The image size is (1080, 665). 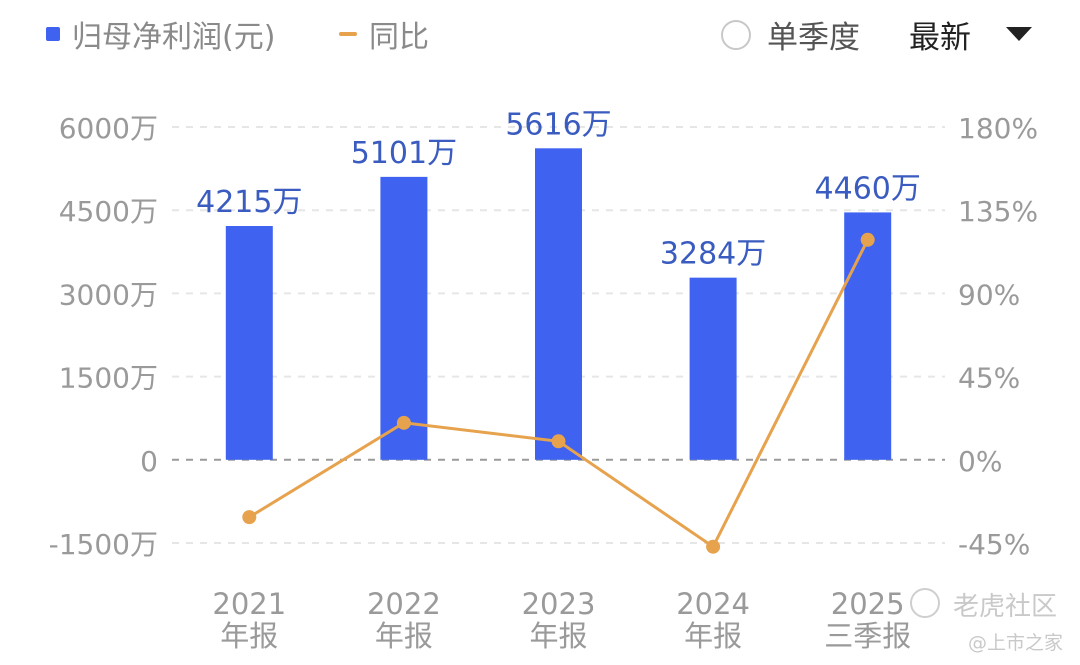 I want to click on line-swatch, so click(x=348, y=34).